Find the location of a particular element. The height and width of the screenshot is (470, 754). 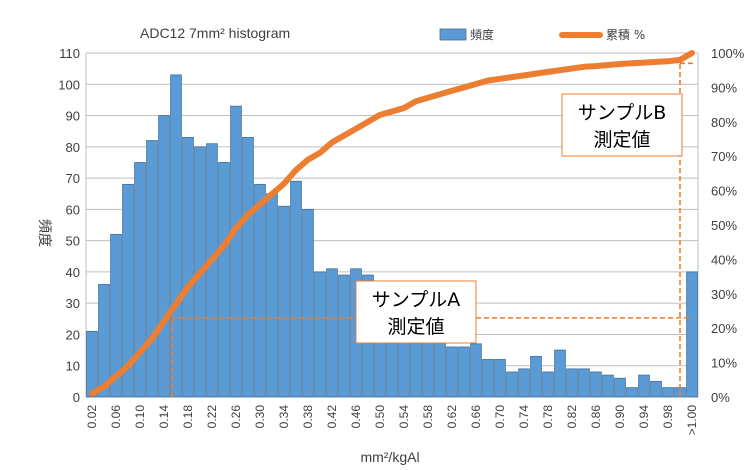

y2-tick-label: 60% is located at coordinates (724, 191).